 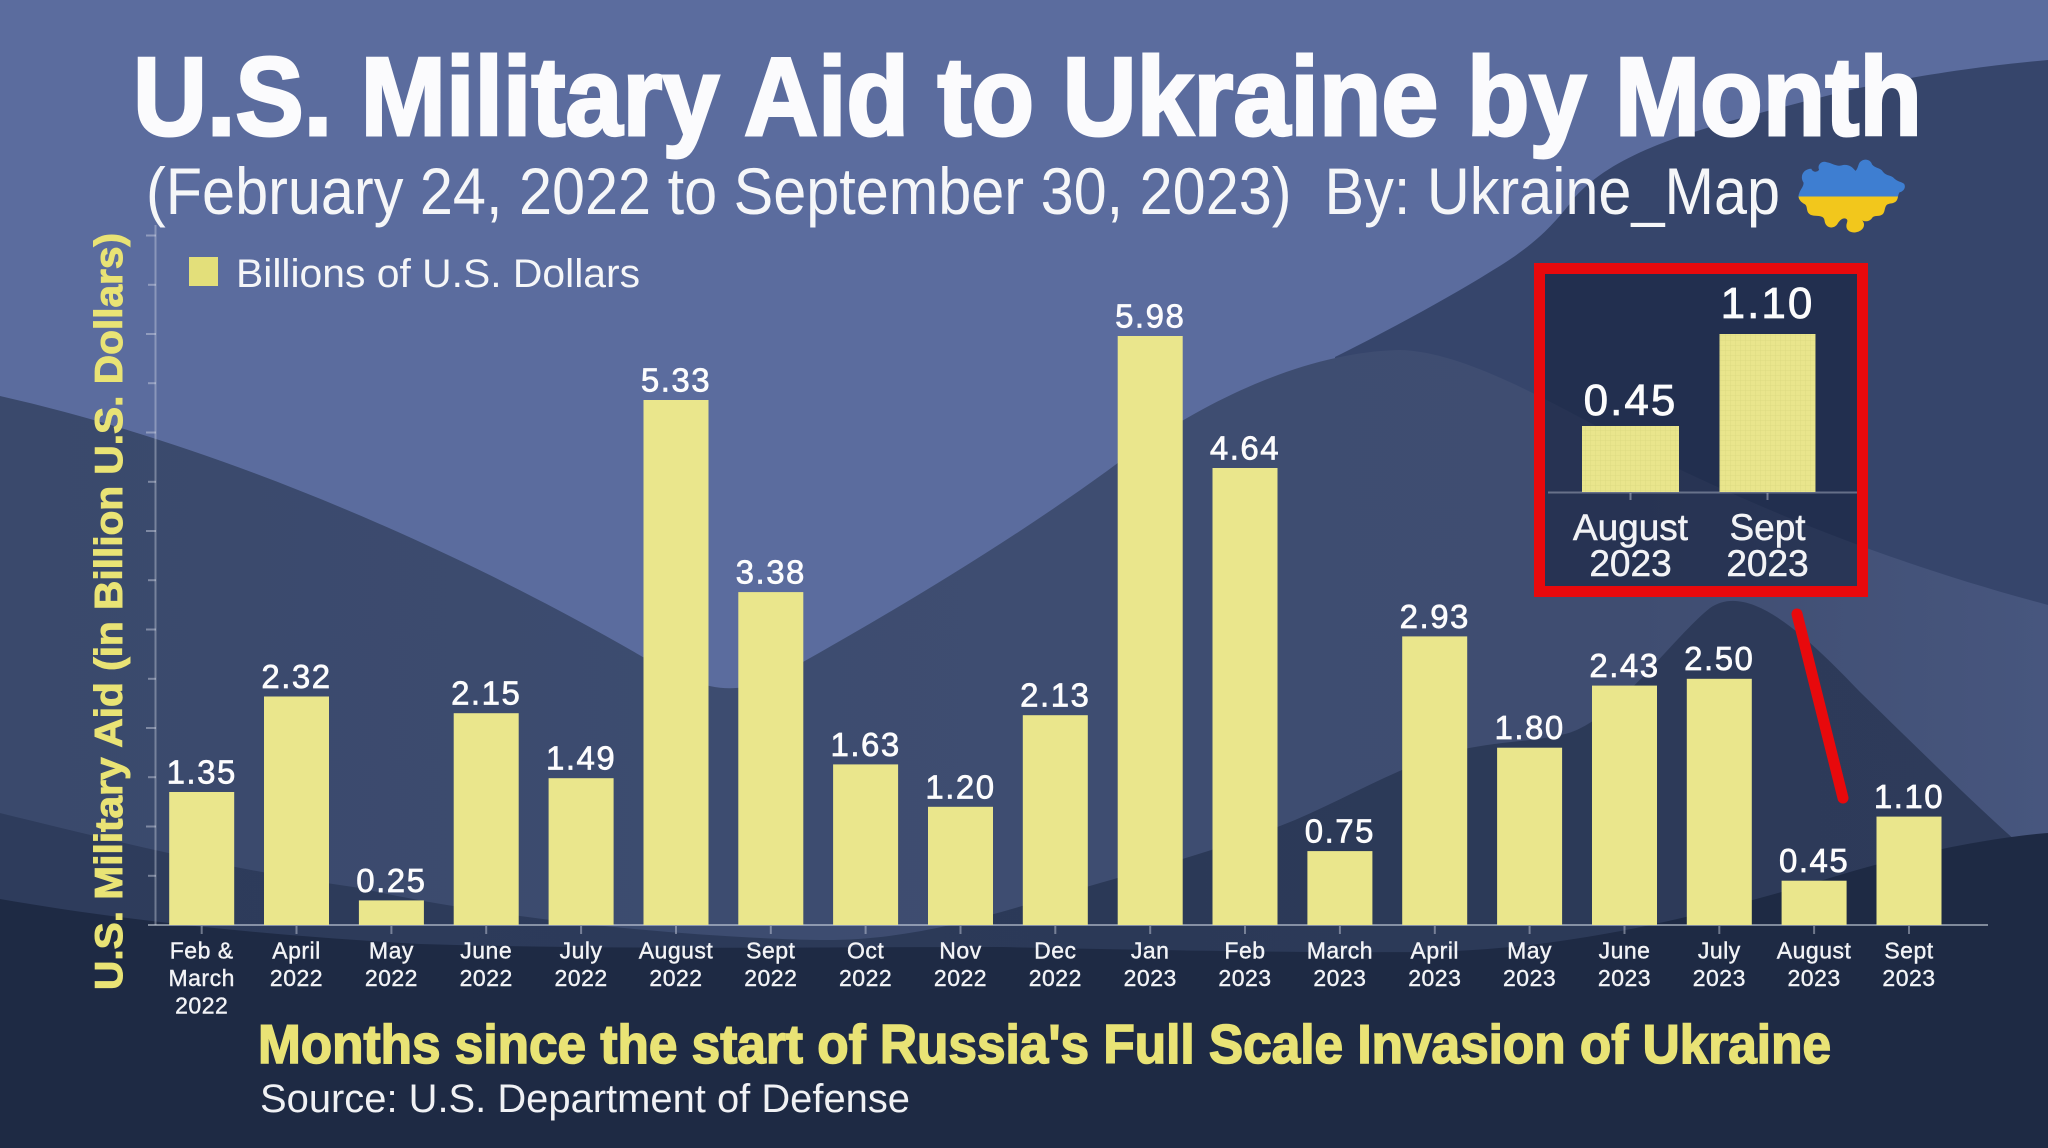 What do you see at coordinates (585, 1099) in the screenshot?
I see `svg-text:Source: U.S. Department of Def: Source: U.S. Department of Defense` at bounding box center [585, 1099].